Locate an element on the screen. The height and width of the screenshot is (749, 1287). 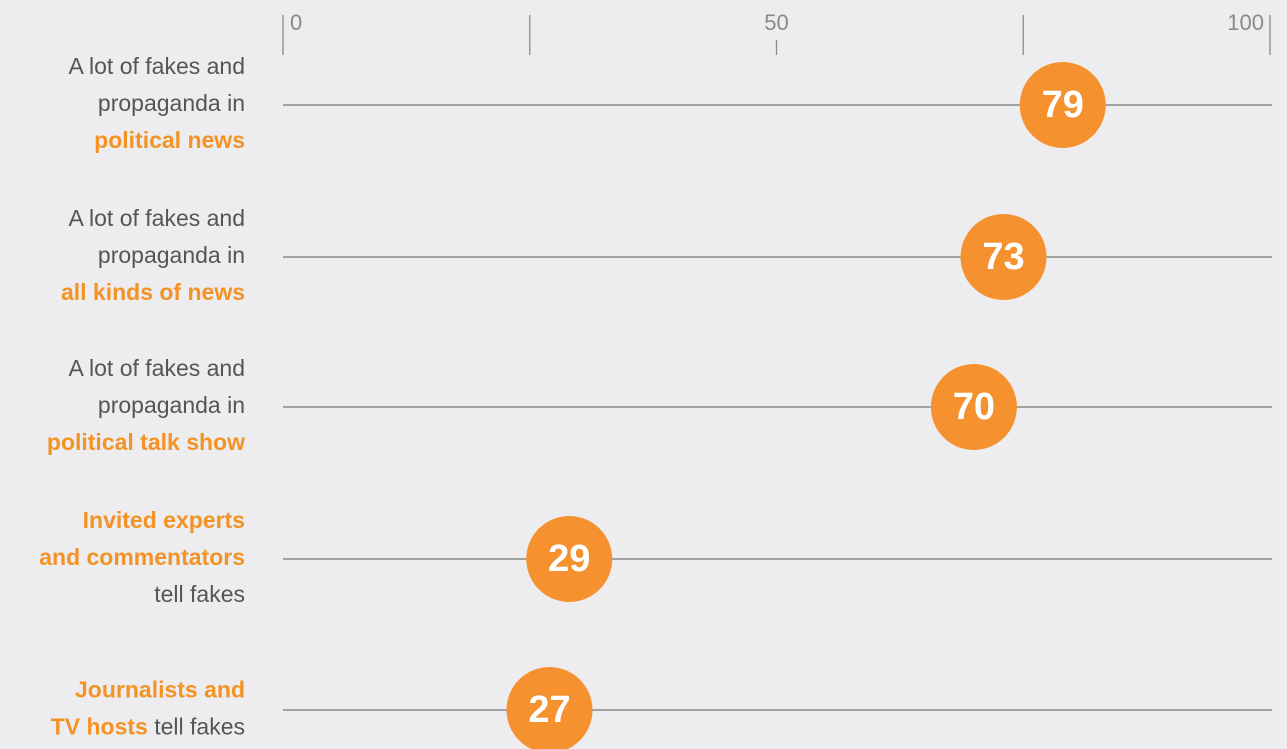
category-label: Invited experts is located at coordinates (164, 520).